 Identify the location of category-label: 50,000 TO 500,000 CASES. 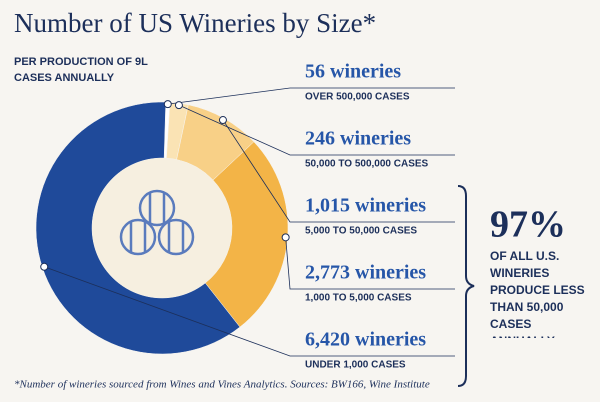
(367, 164).